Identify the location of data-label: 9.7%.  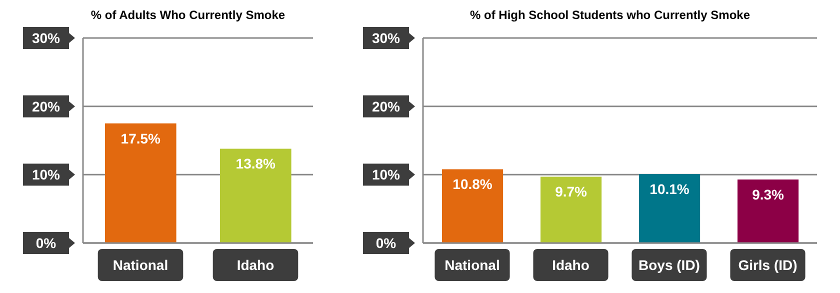
(571, 192).